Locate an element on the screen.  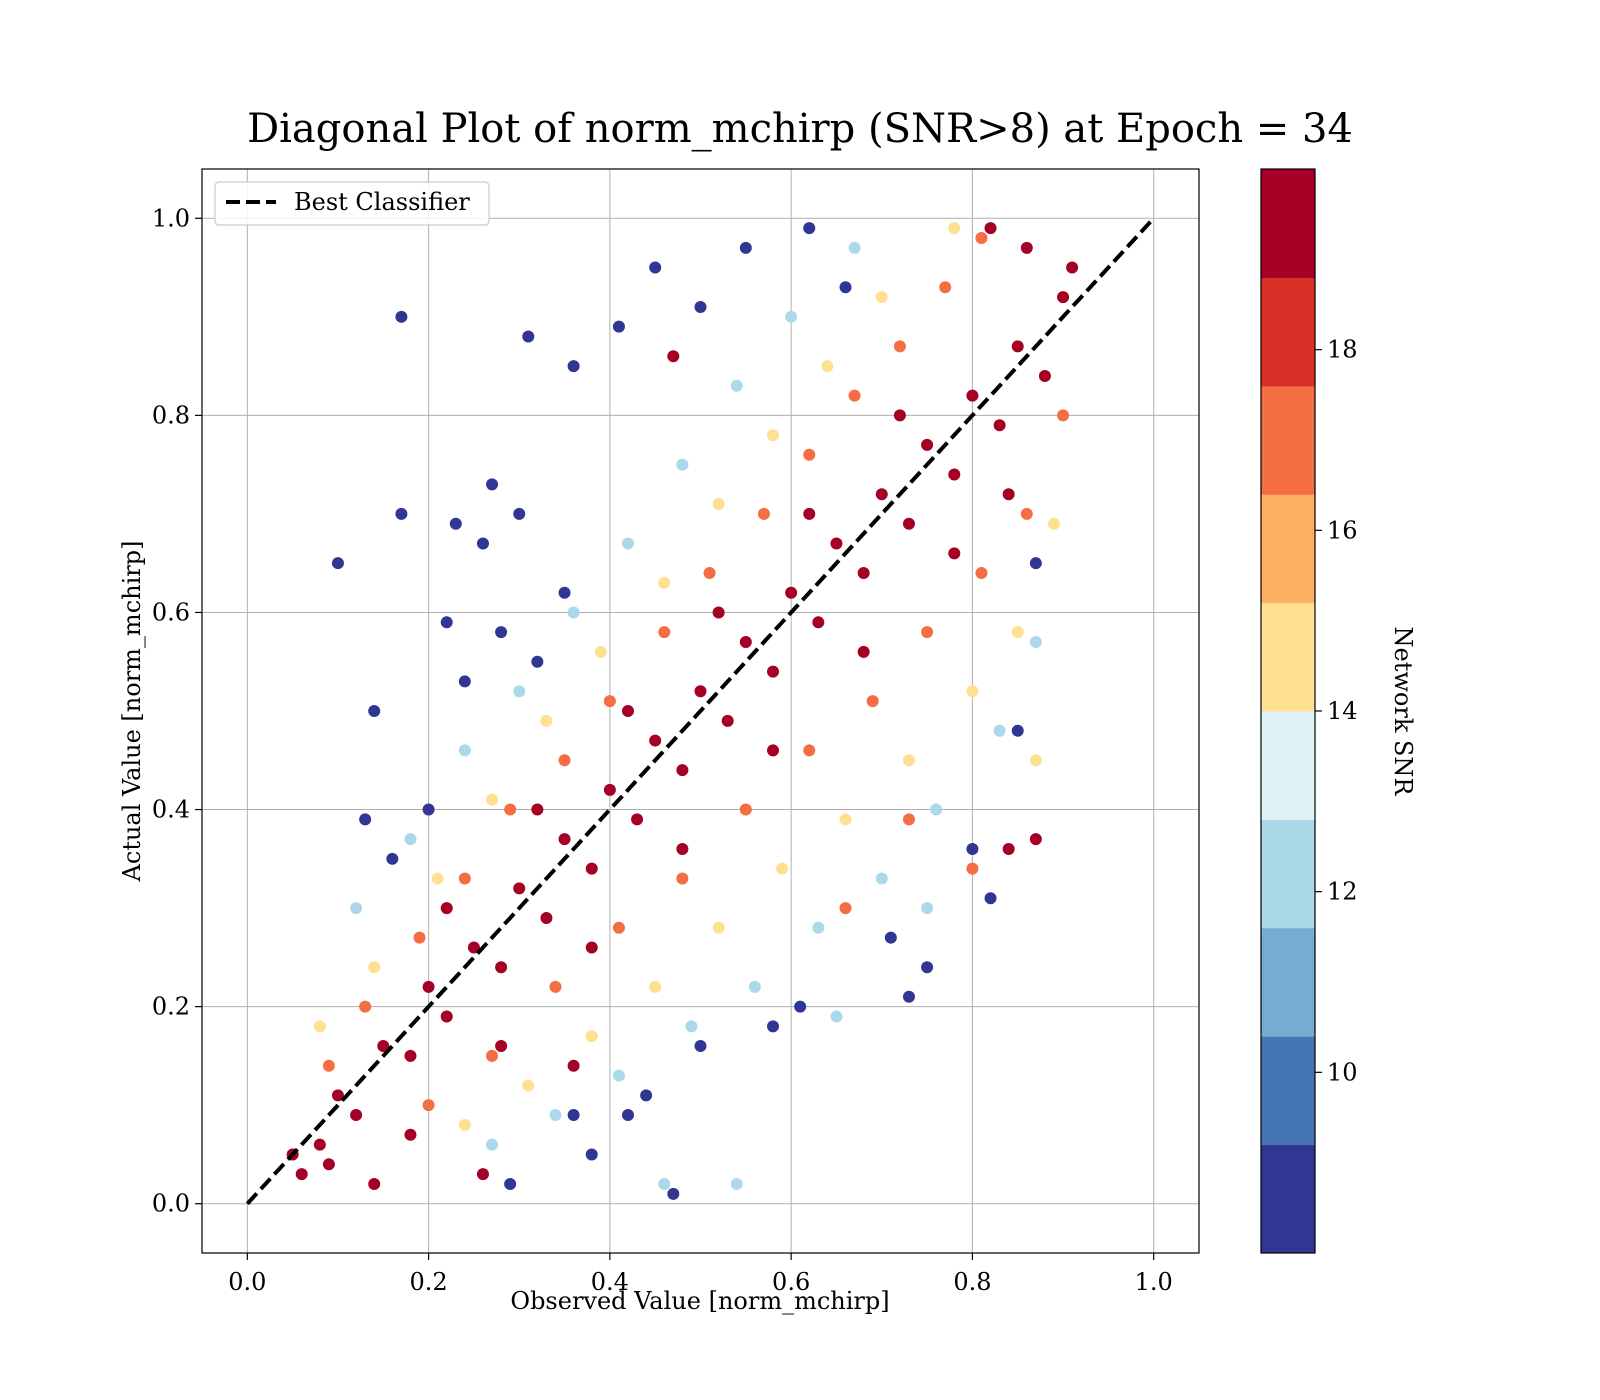
y-tick-label: 0.2 is located at coordinates (171, 1007).